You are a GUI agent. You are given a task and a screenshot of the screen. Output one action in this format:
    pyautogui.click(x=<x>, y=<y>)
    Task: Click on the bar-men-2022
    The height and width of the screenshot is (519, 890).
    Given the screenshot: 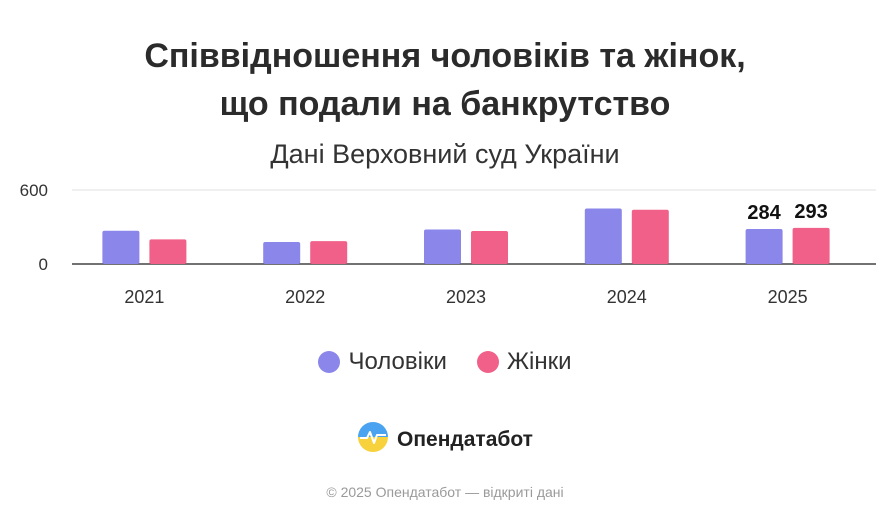 What is the action you would take?
    pyautogui.click(x=282, y=253)
    